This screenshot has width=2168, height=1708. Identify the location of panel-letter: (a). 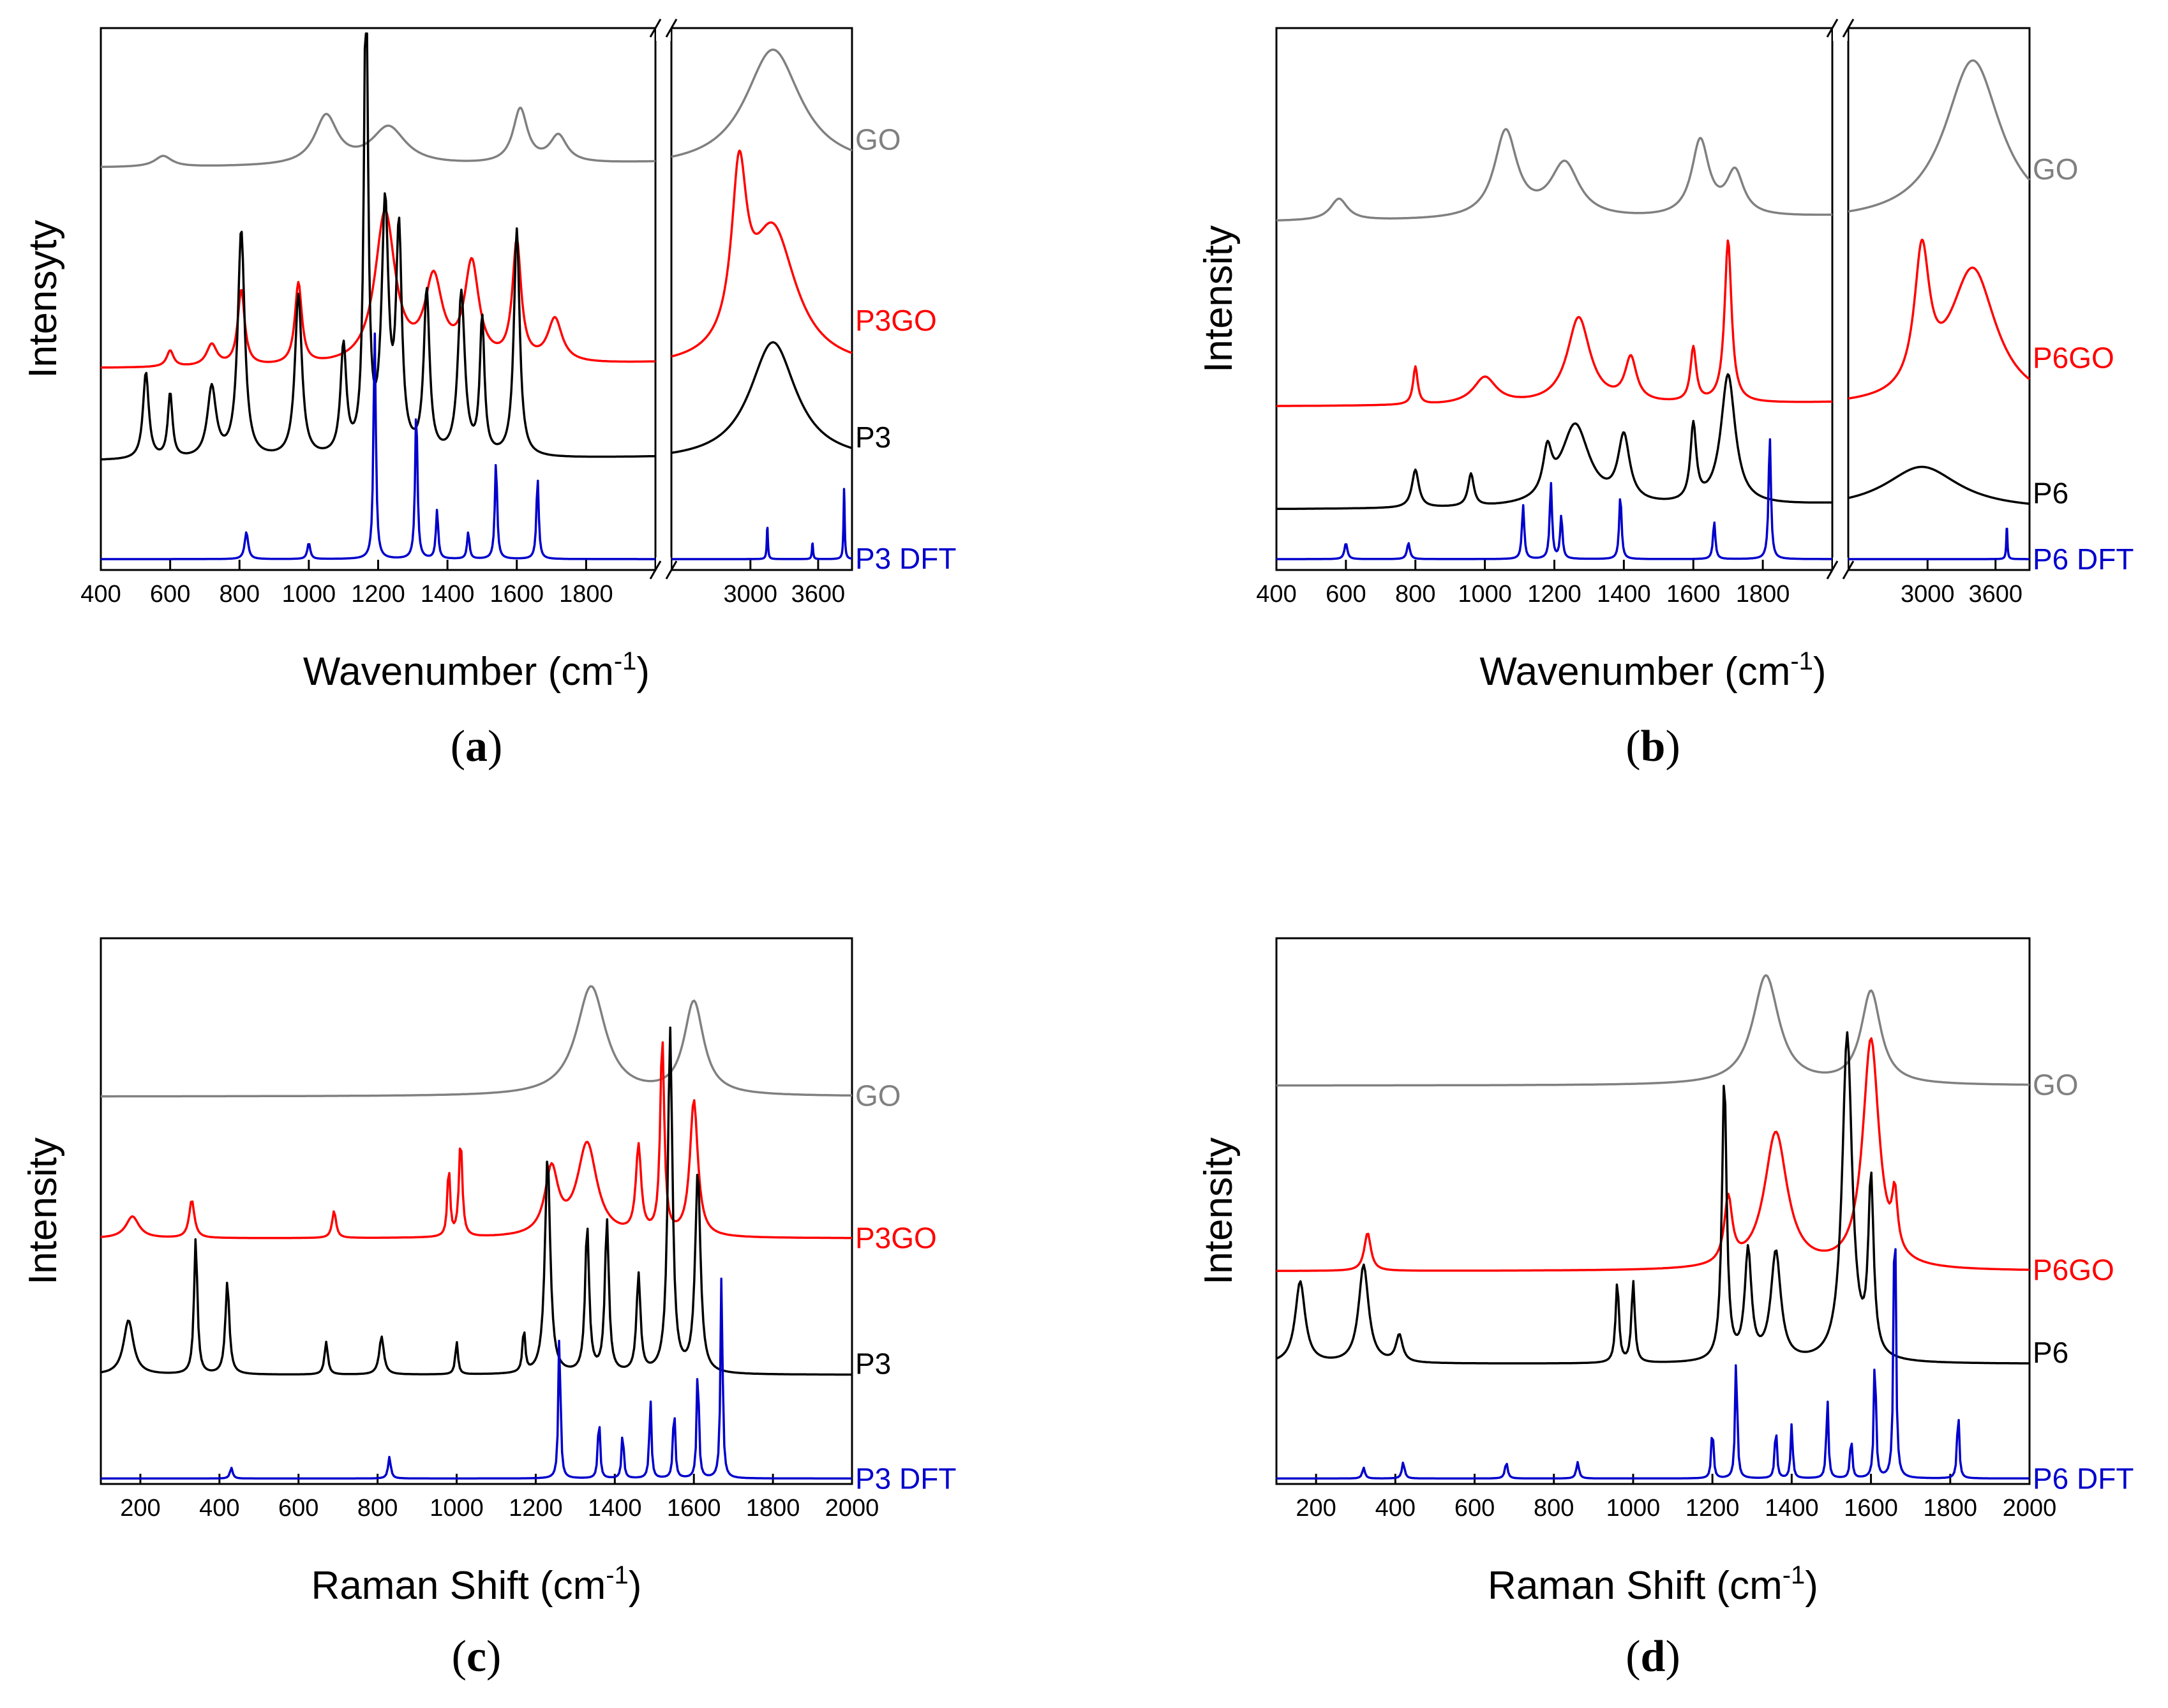
(477, 746).